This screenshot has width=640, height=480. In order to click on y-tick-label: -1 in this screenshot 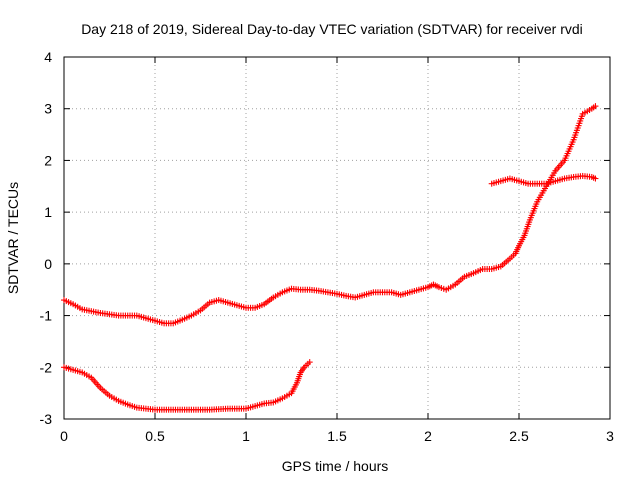, I will do `click(46, 316)`.